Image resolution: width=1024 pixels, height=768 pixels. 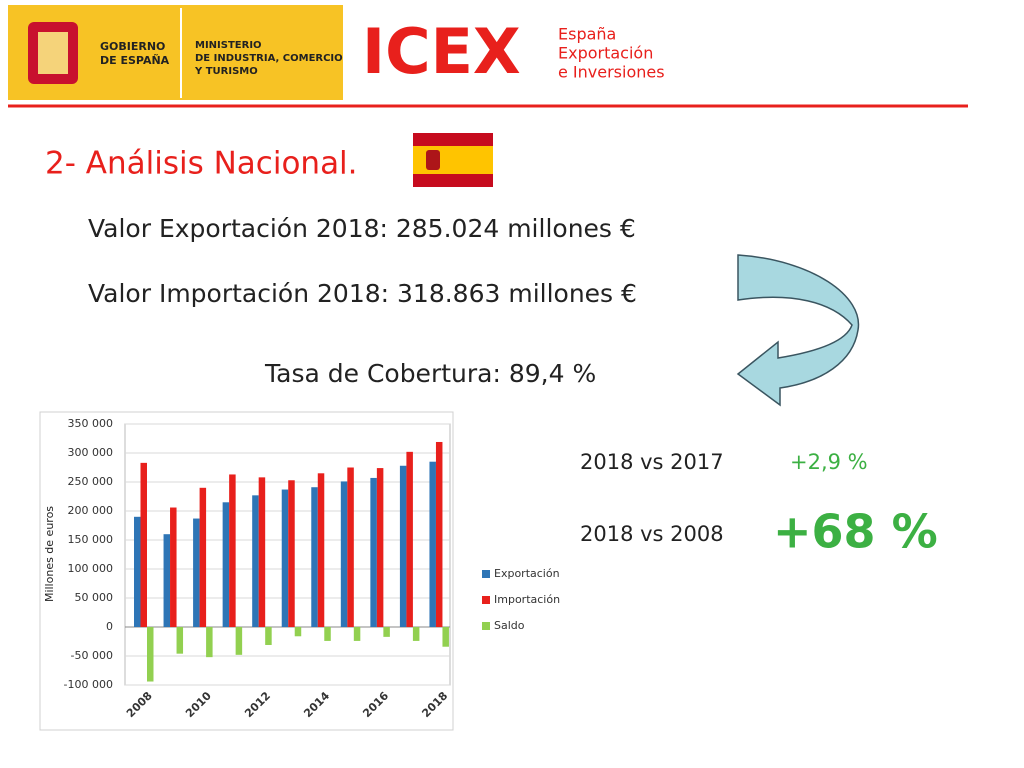 What do you see at coordinates (91, 481) in the screenshot?
I see `y-tick-label: 250 000` at bounding box center [91, 481].